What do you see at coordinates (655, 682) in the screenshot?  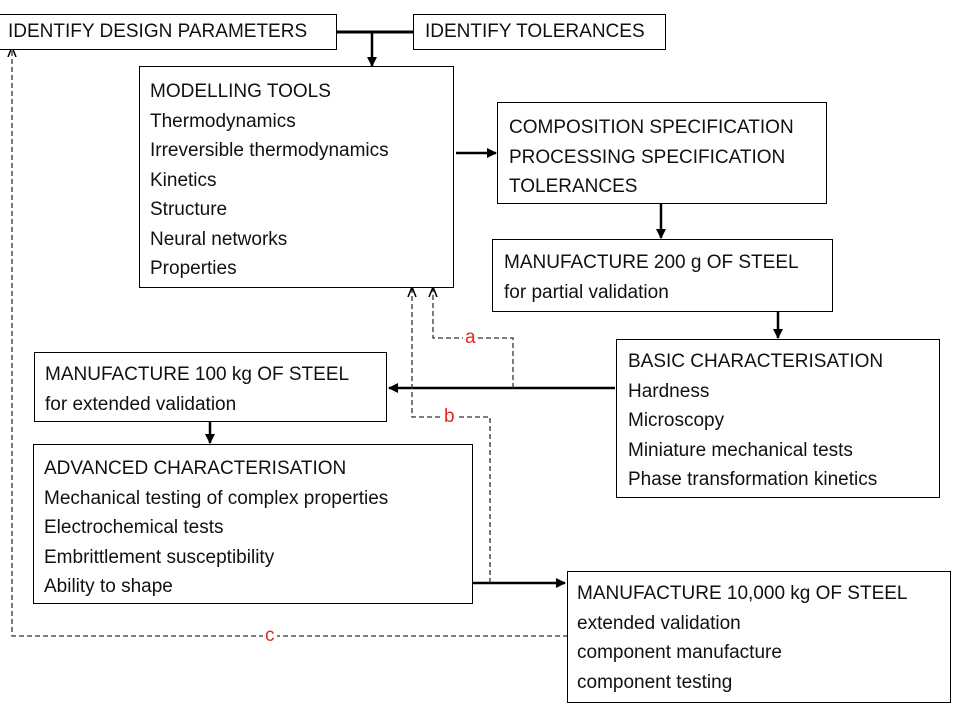 I see `manufacture-10000kg-item: component testing` at bounding box center [655, 682].